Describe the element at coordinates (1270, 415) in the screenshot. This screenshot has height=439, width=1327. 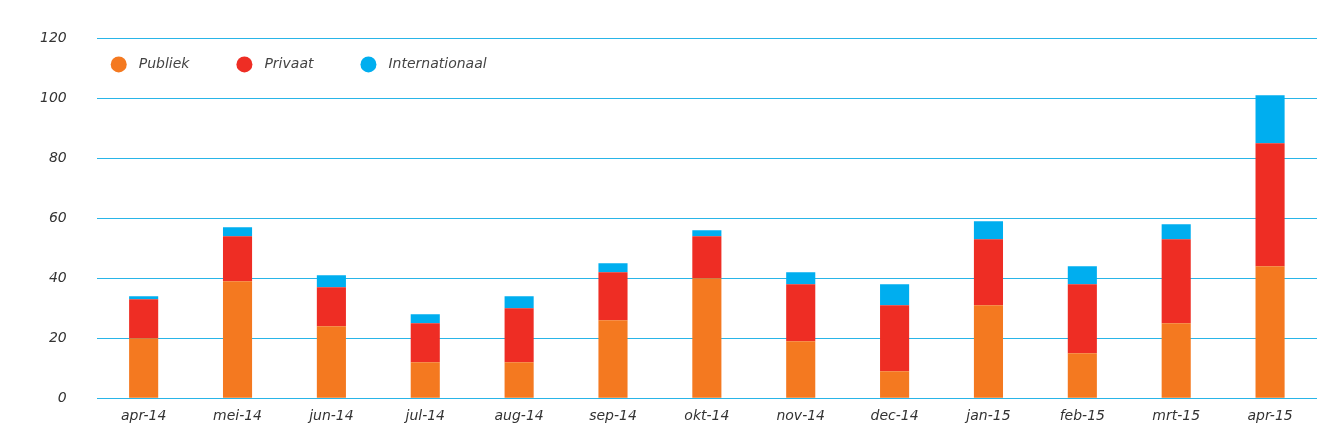
I see `x-tick-label: apr-15` at that location.